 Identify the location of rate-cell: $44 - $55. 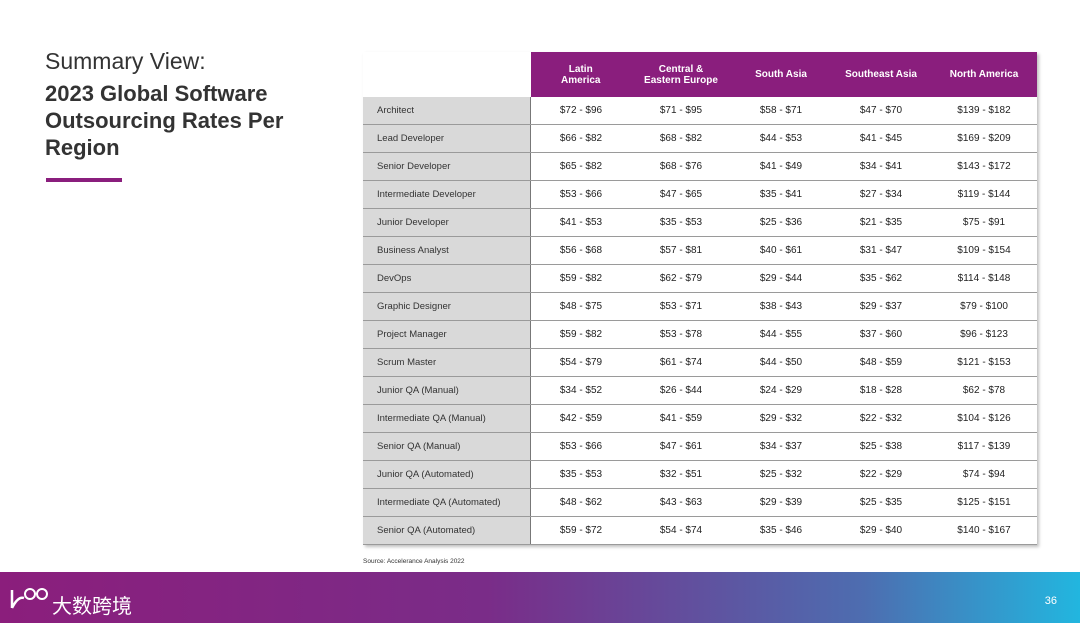
(781, 334).